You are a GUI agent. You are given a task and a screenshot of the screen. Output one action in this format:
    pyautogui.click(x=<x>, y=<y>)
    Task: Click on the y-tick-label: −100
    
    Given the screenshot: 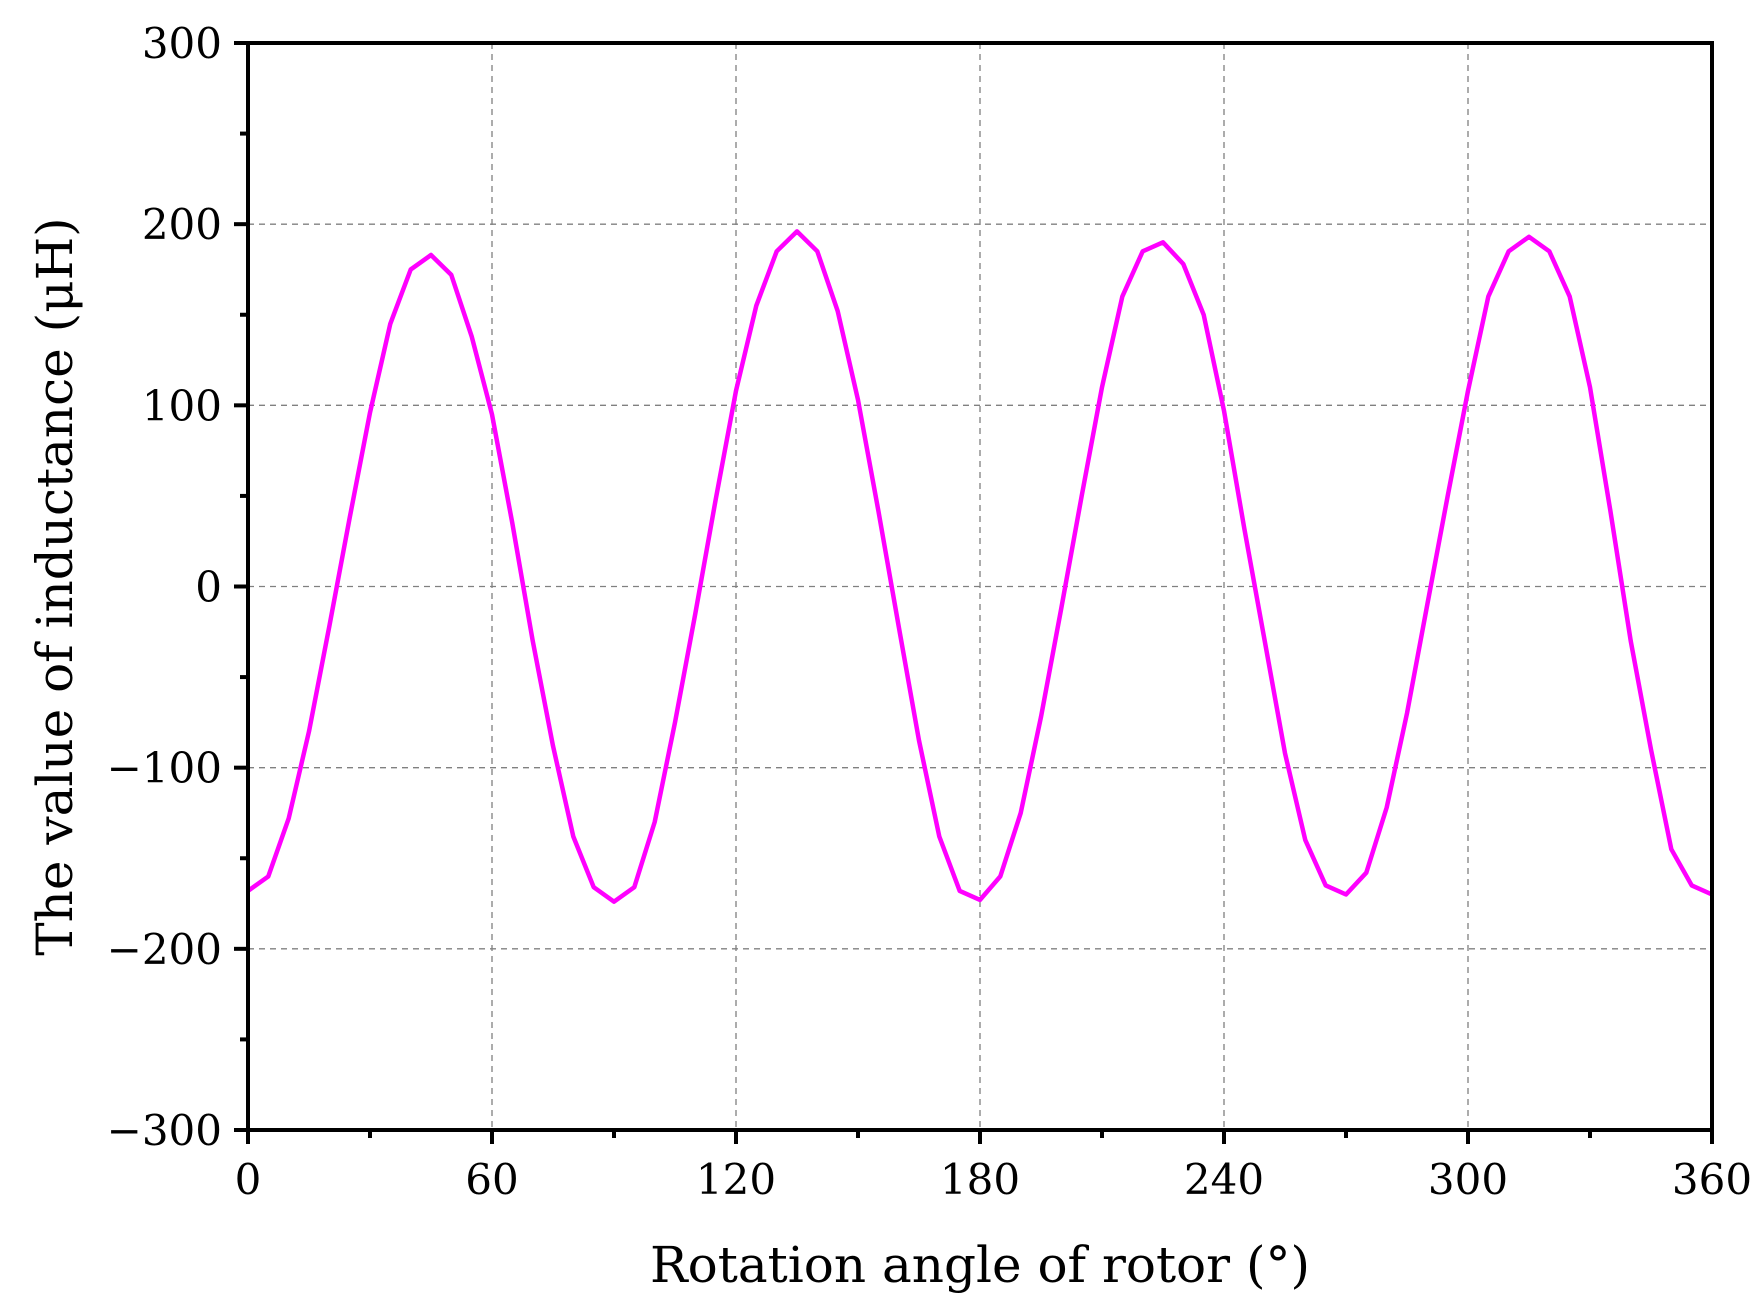 What is the action you would take?
    pyautogui.click(x=164, y=768)
    